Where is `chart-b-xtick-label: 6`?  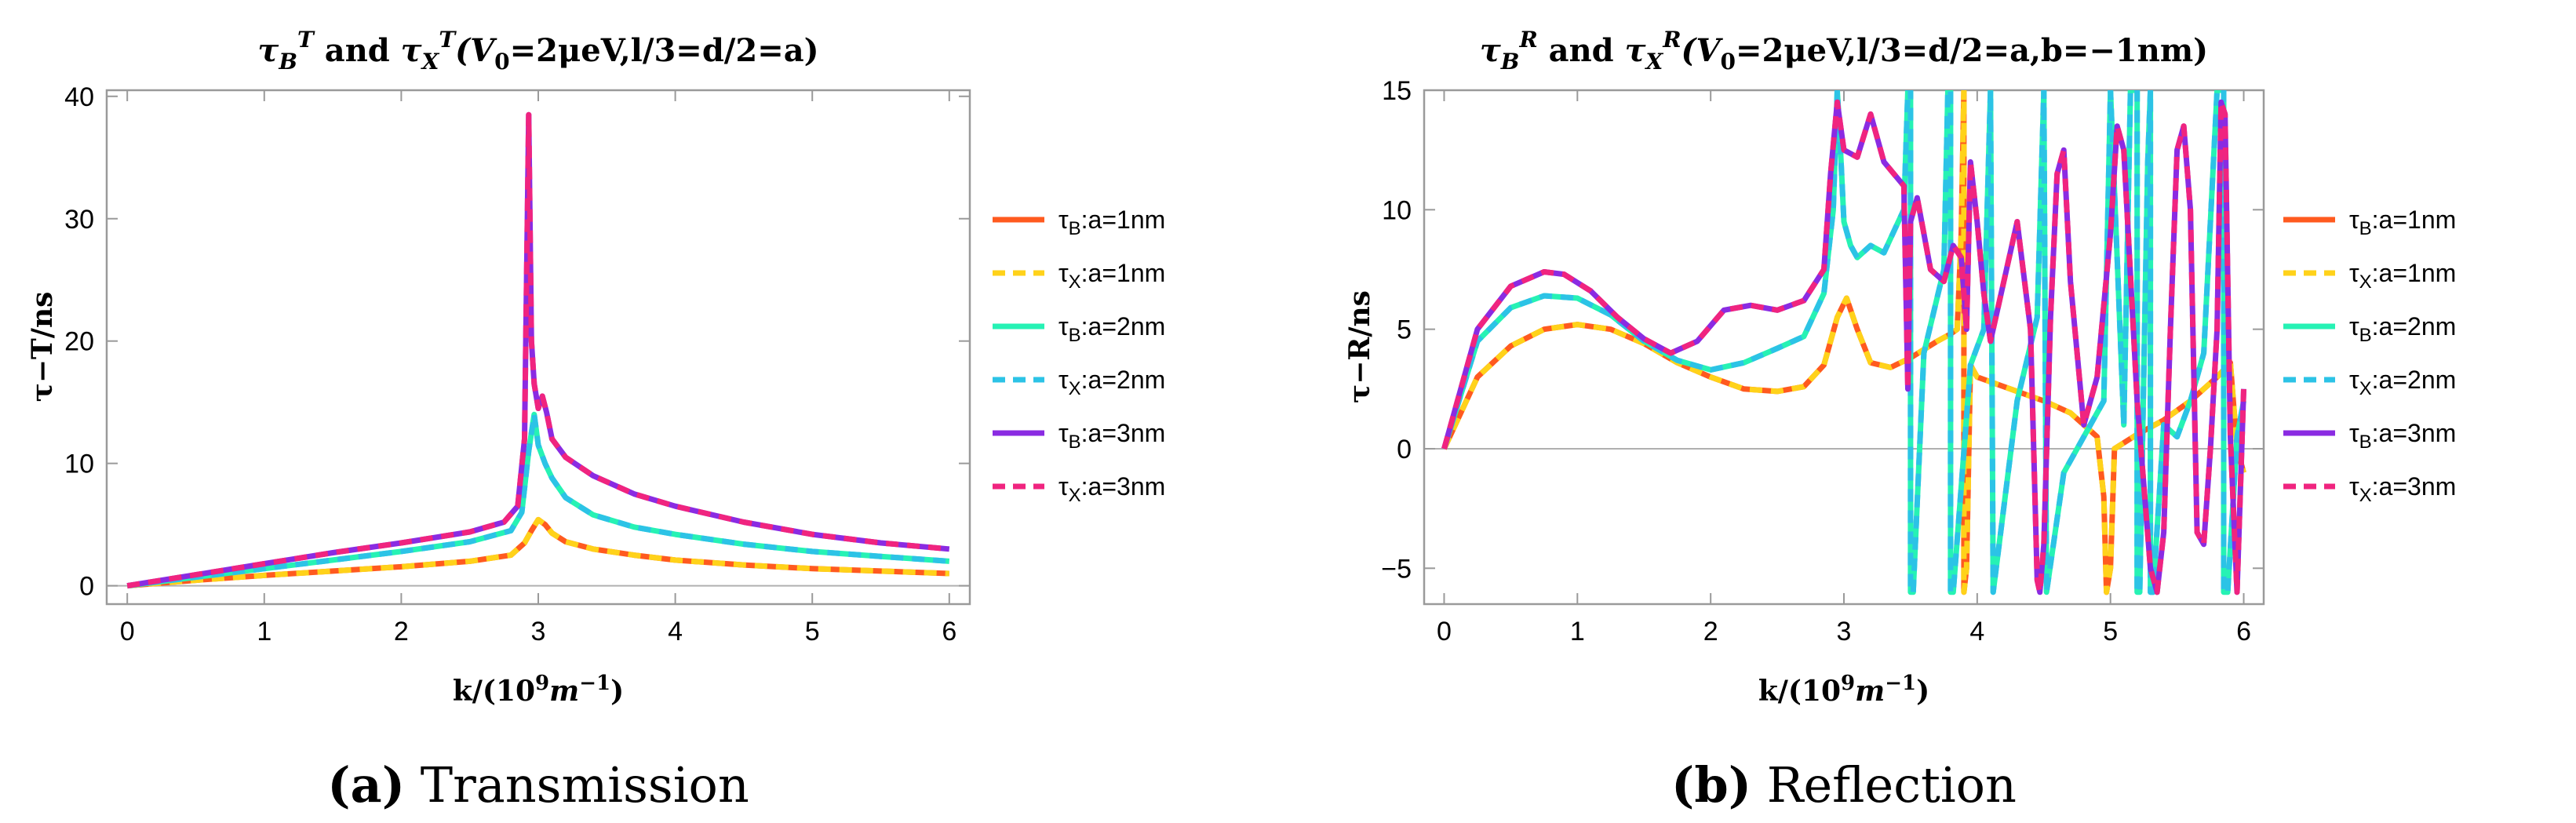
chart-b-xtick-label: 6 is located at coordinates (2243, 631).